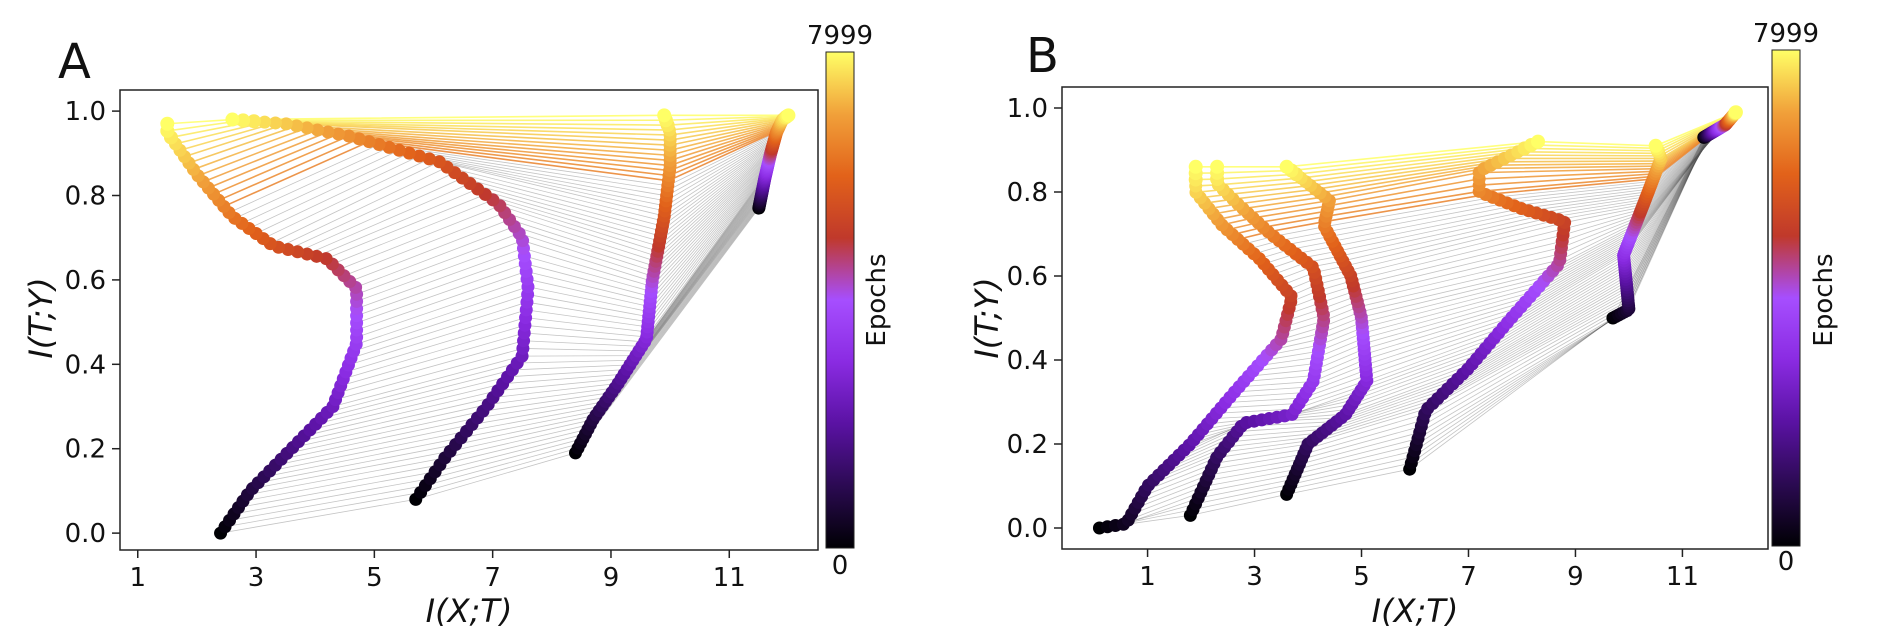 The image size is (1880, 634). I want to click on colorbar: 7999 0 Epochs, so click(849, 301).